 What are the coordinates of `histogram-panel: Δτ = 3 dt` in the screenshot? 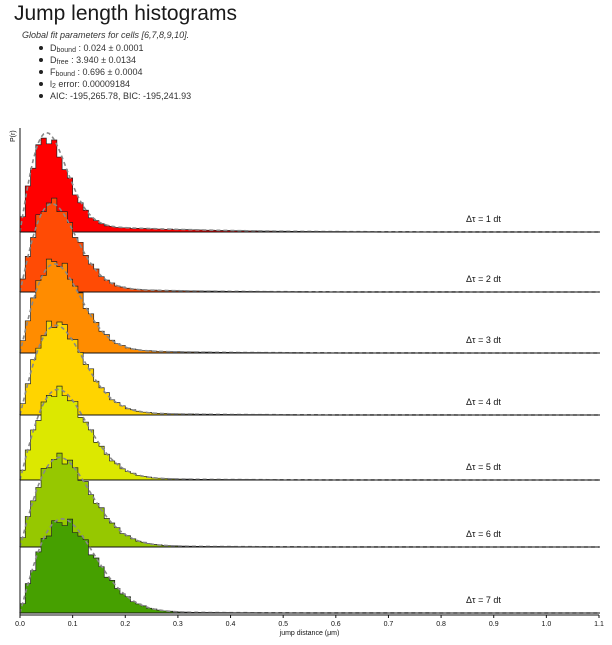 It's located at (309, 306).